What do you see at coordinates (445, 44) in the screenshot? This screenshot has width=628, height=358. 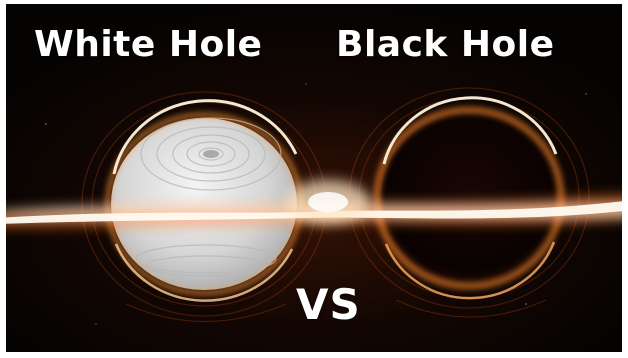 I see `black-hole-title: Black Hole` at bounding box center [445, 44].